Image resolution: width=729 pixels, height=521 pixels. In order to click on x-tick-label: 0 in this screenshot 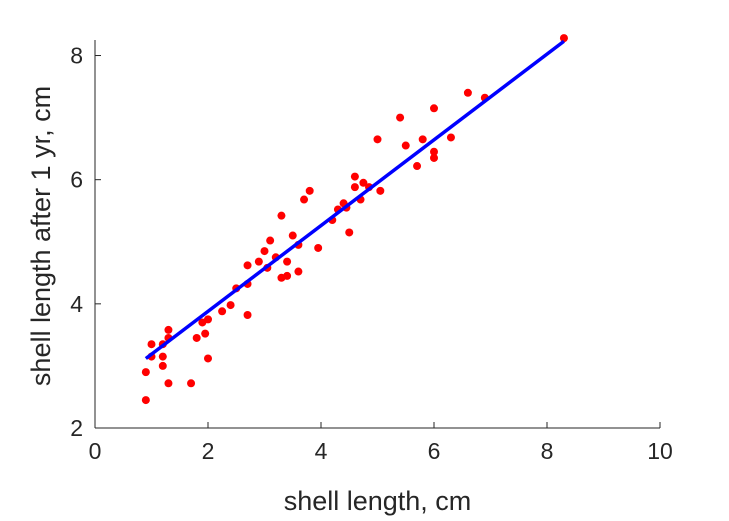, I will do `click(95, 451)`.